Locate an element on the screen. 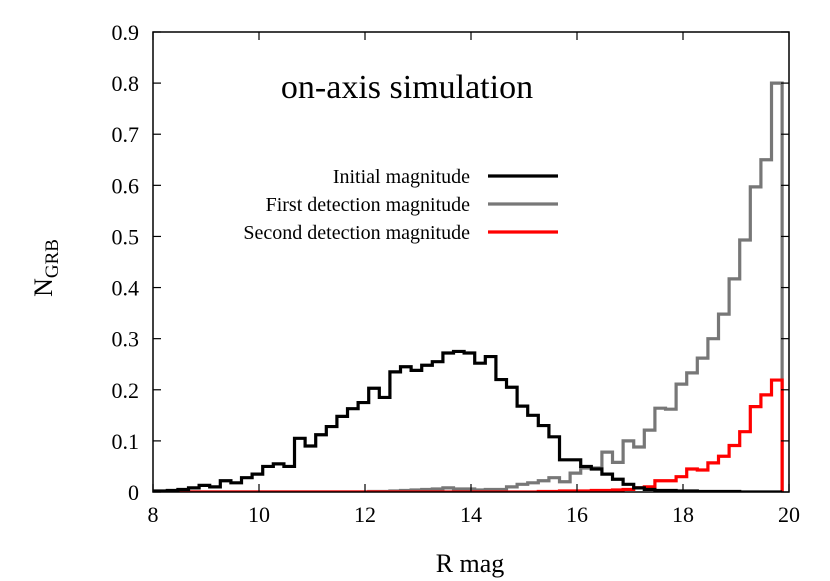 This screenshot has height=581, width=830. y-tick-label: 0.1 is located at coordinates (126, 441).